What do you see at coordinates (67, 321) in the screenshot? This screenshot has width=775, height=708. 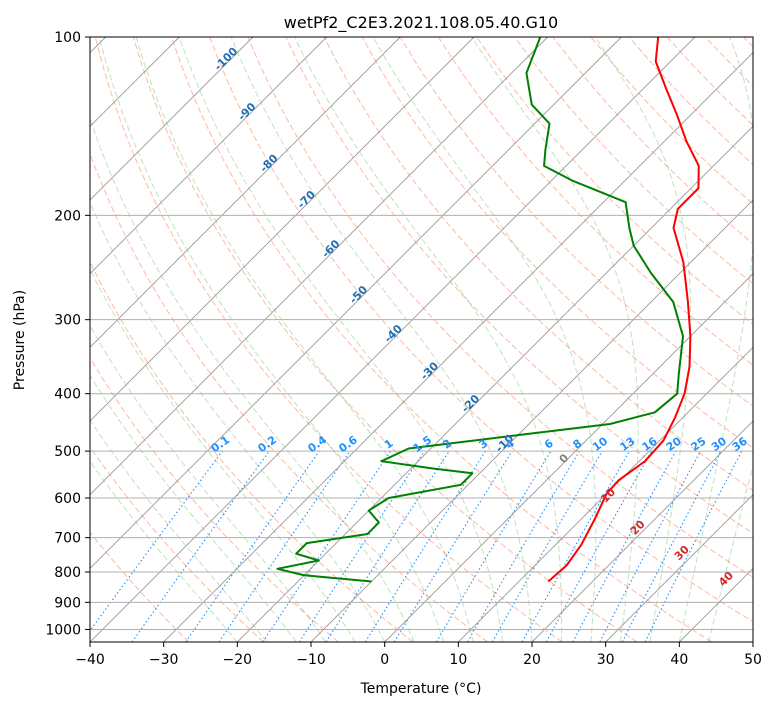 I see `y-tick-label: 300` at bounding box center [67, 321].